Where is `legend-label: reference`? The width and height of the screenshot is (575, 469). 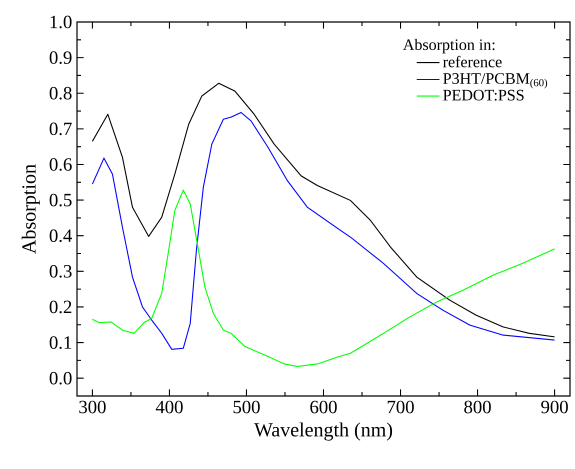 legend-label: reference is located at coordinates (472, 62).